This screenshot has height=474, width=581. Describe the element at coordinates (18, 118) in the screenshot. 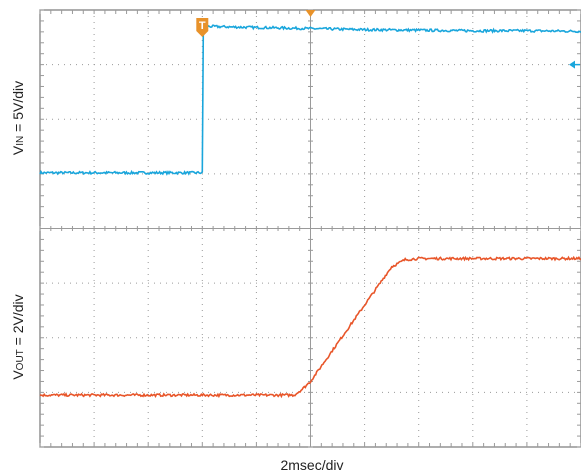

I see `vin-axis-label: VIN = 5V/div` at that location.